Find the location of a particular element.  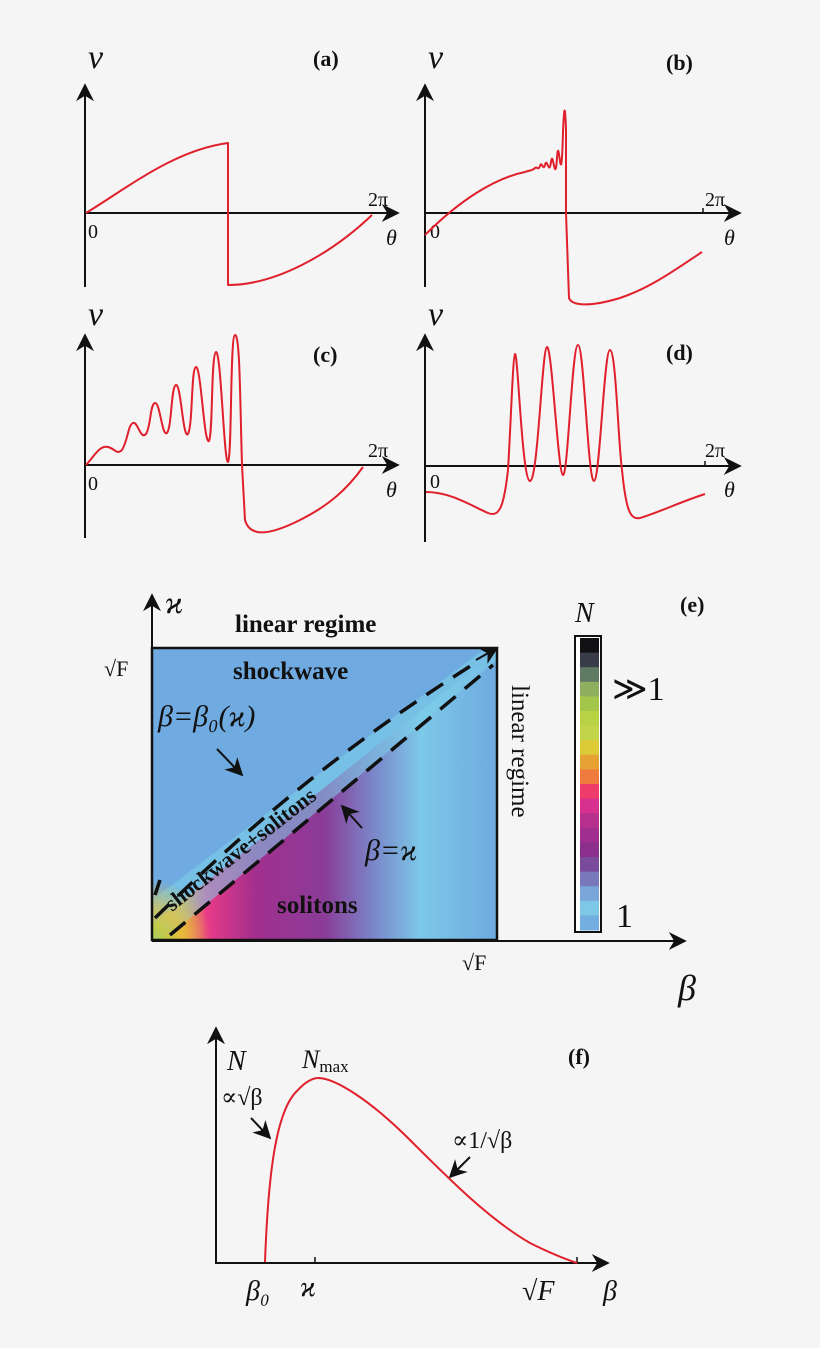

panel-c: v (c) 0 2π θ is located at coordinates (238, 417).